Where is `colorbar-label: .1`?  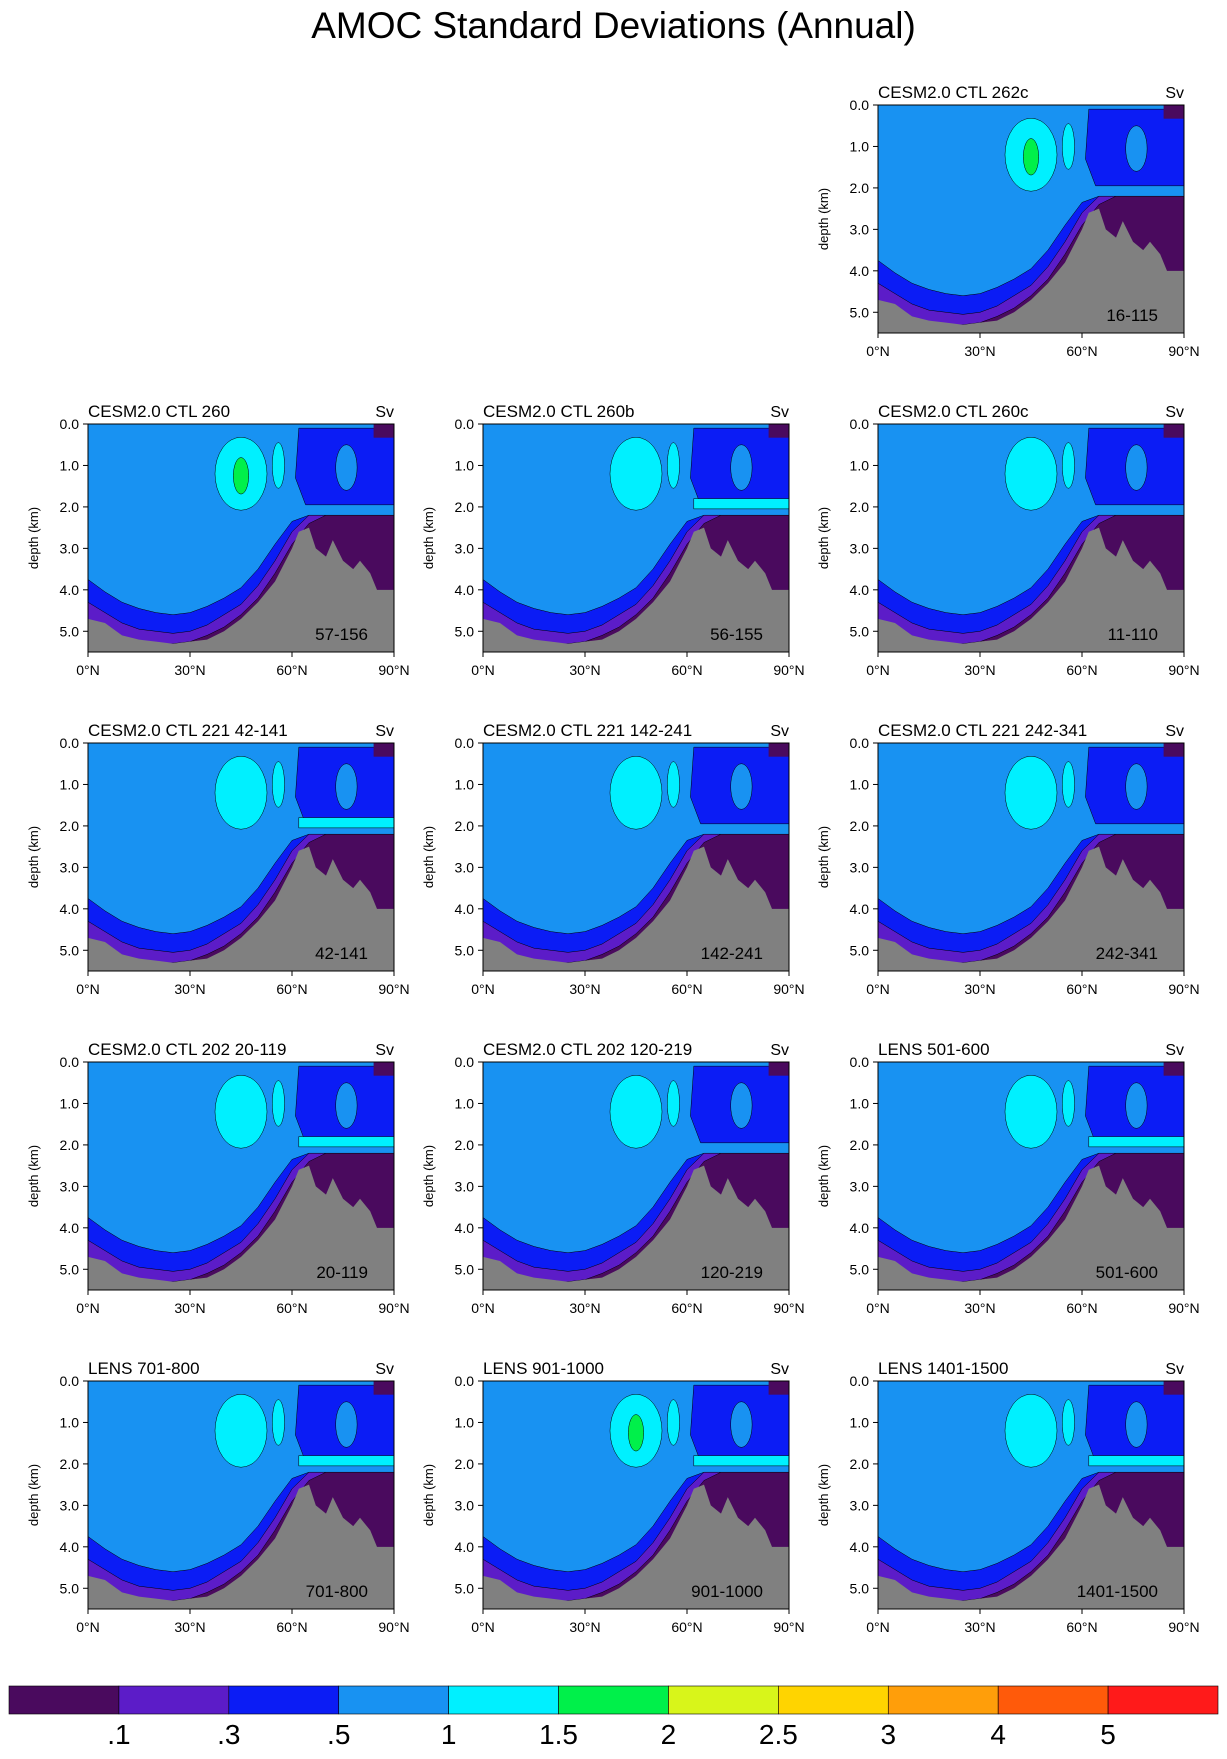
colorbar-label: .1 is located at coordinates (118, 1734).